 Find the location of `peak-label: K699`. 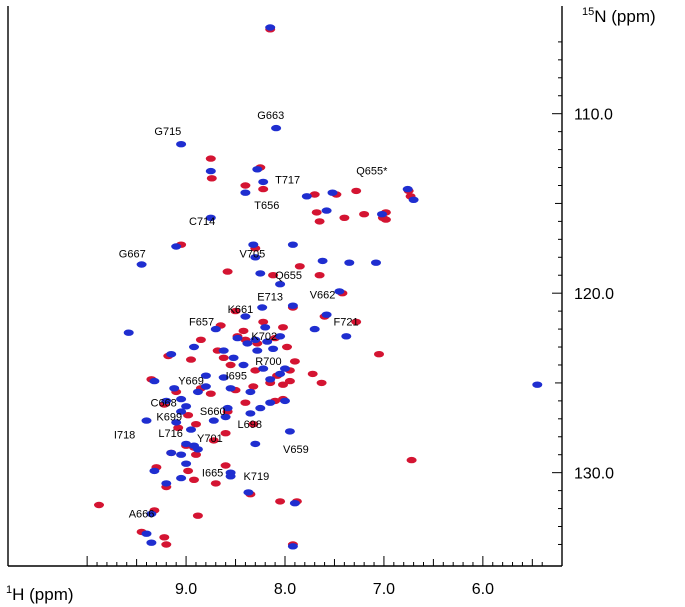

peak-label: K699 is located at coordinates (169, 418).